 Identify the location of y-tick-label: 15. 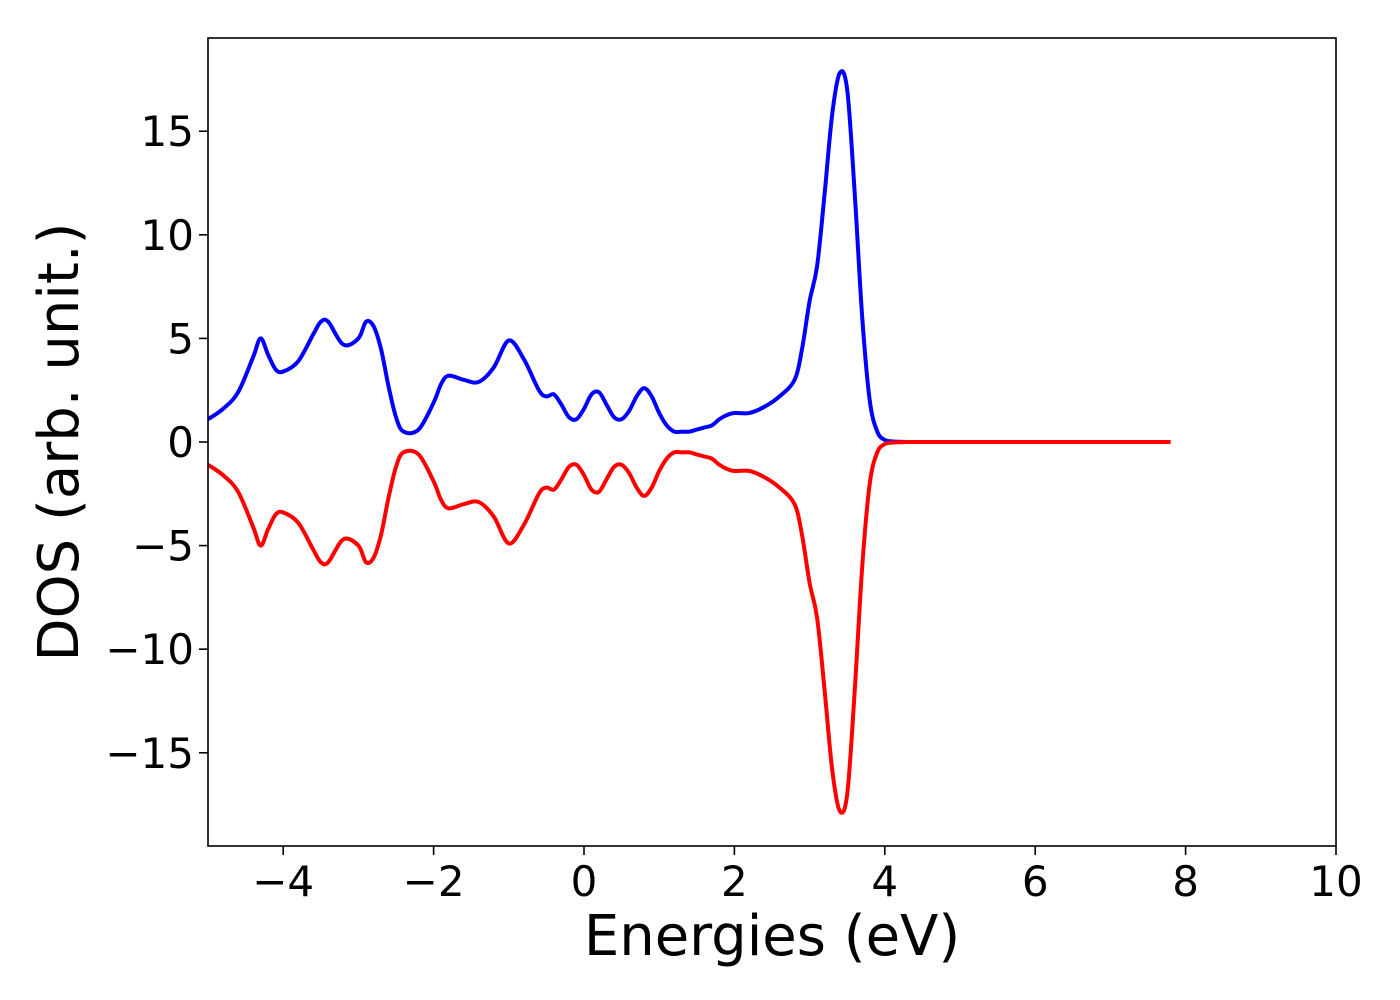
(167, 131).